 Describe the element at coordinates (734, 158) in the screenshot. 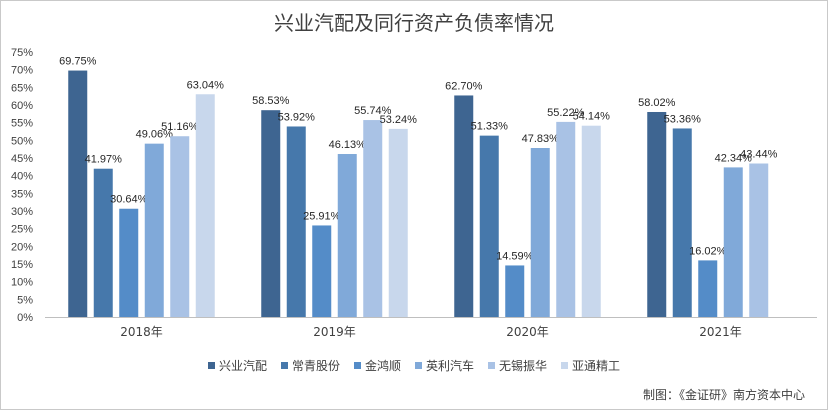

I see `data-label: 42.34%` at that location.